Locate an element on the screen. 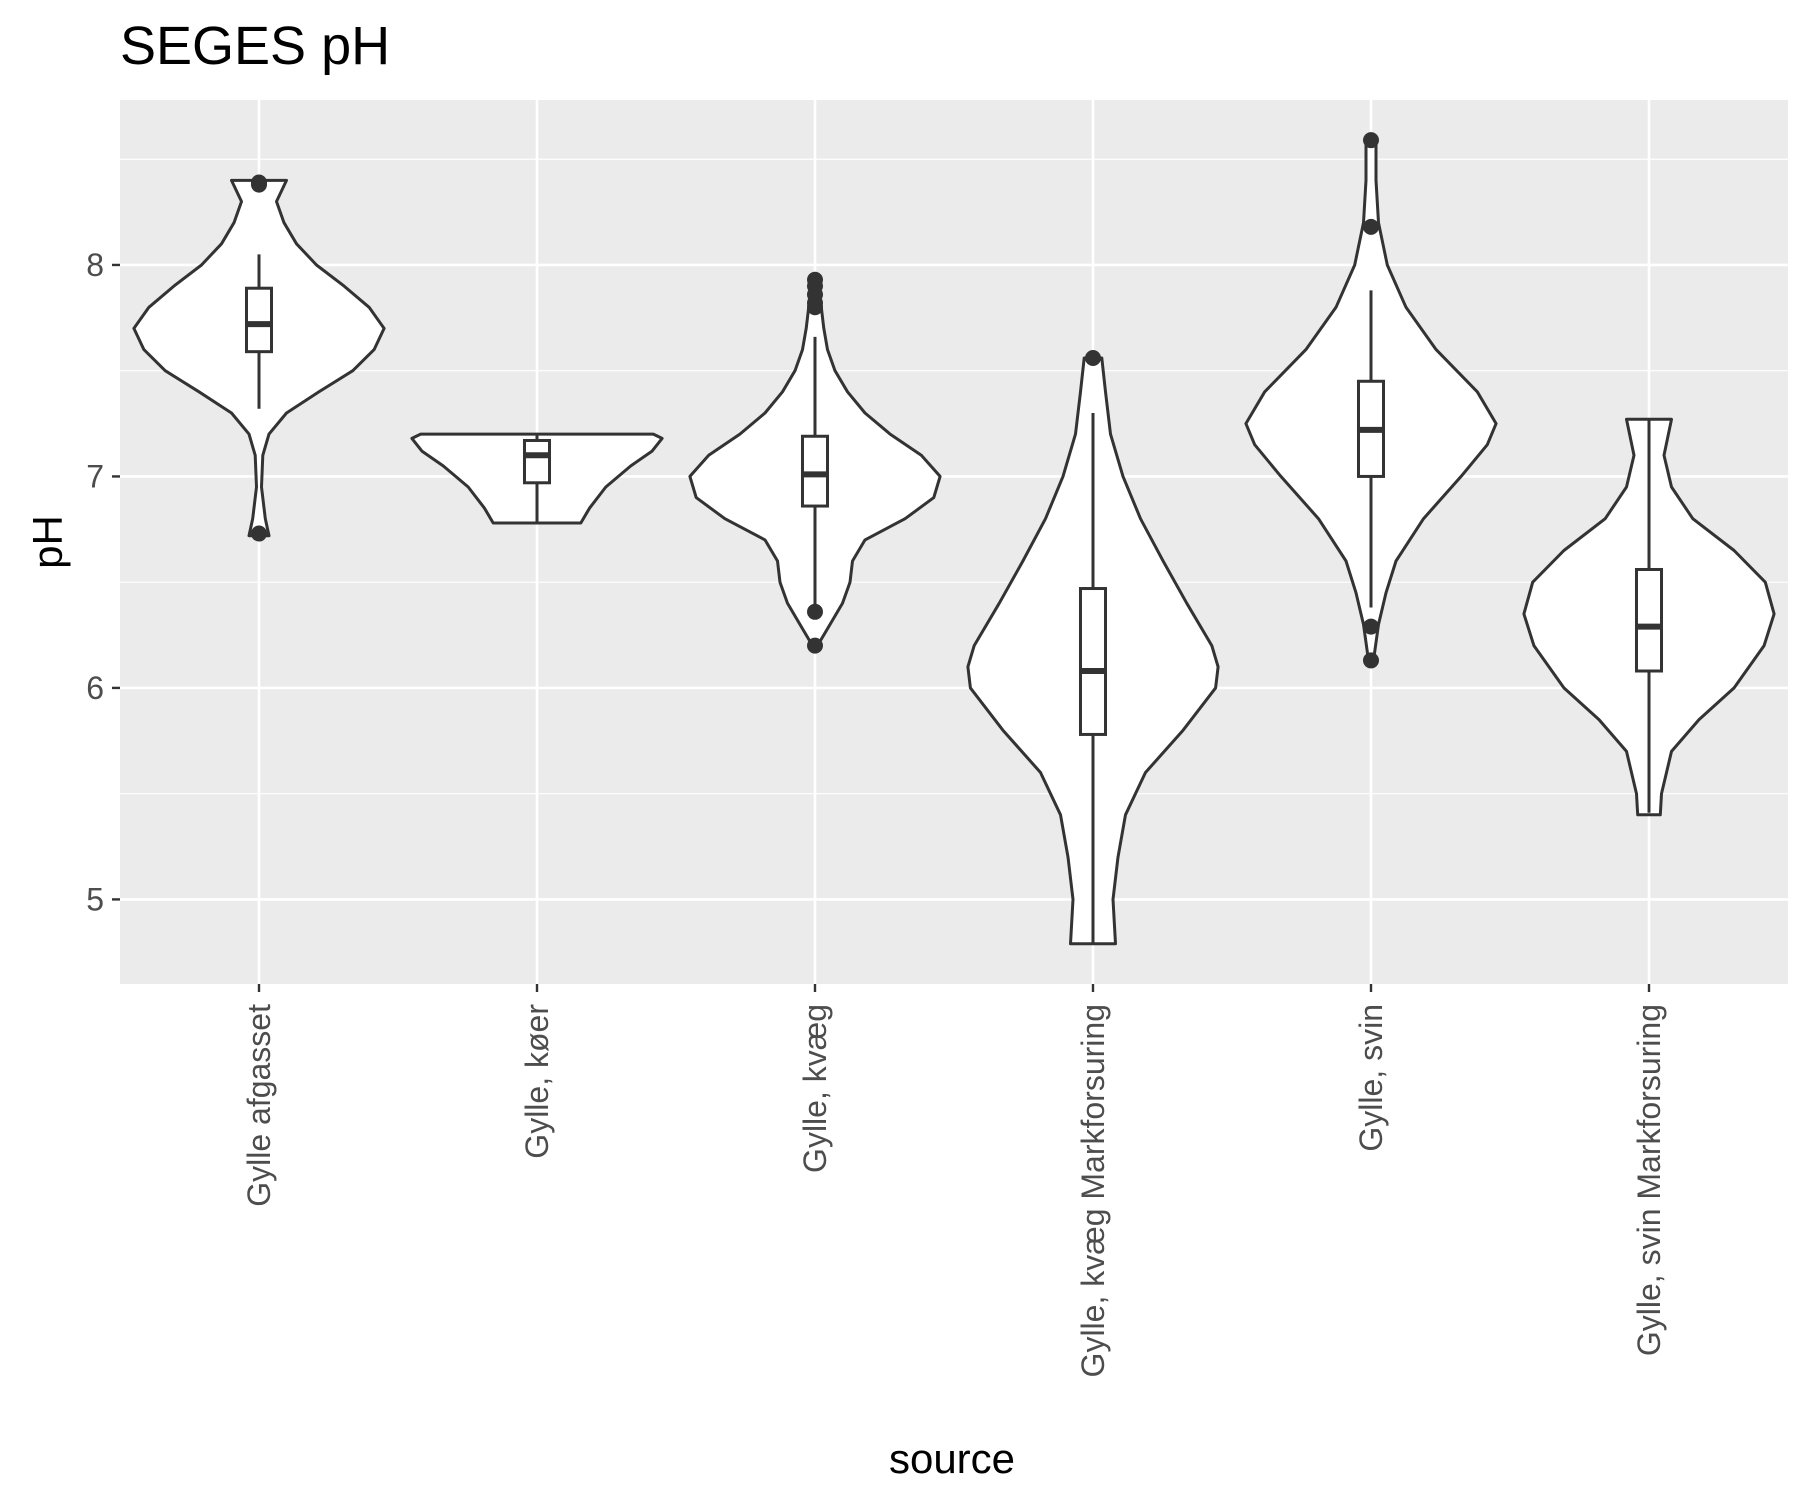 The height and width of the screenshot is (1500, 1800). y-tick-label: 7 is located at coordinates (95, 476).